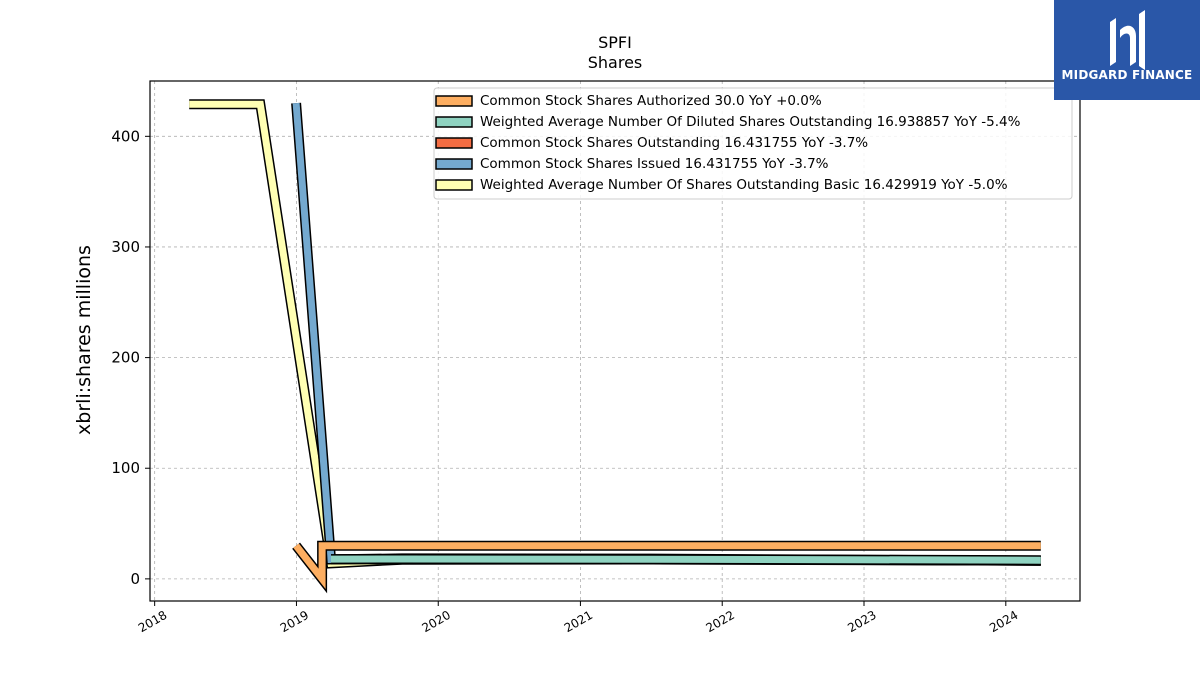  Describe the element at coordinates (135, 579) in the screenshot. I see `y-tick-label: 0` at that location.